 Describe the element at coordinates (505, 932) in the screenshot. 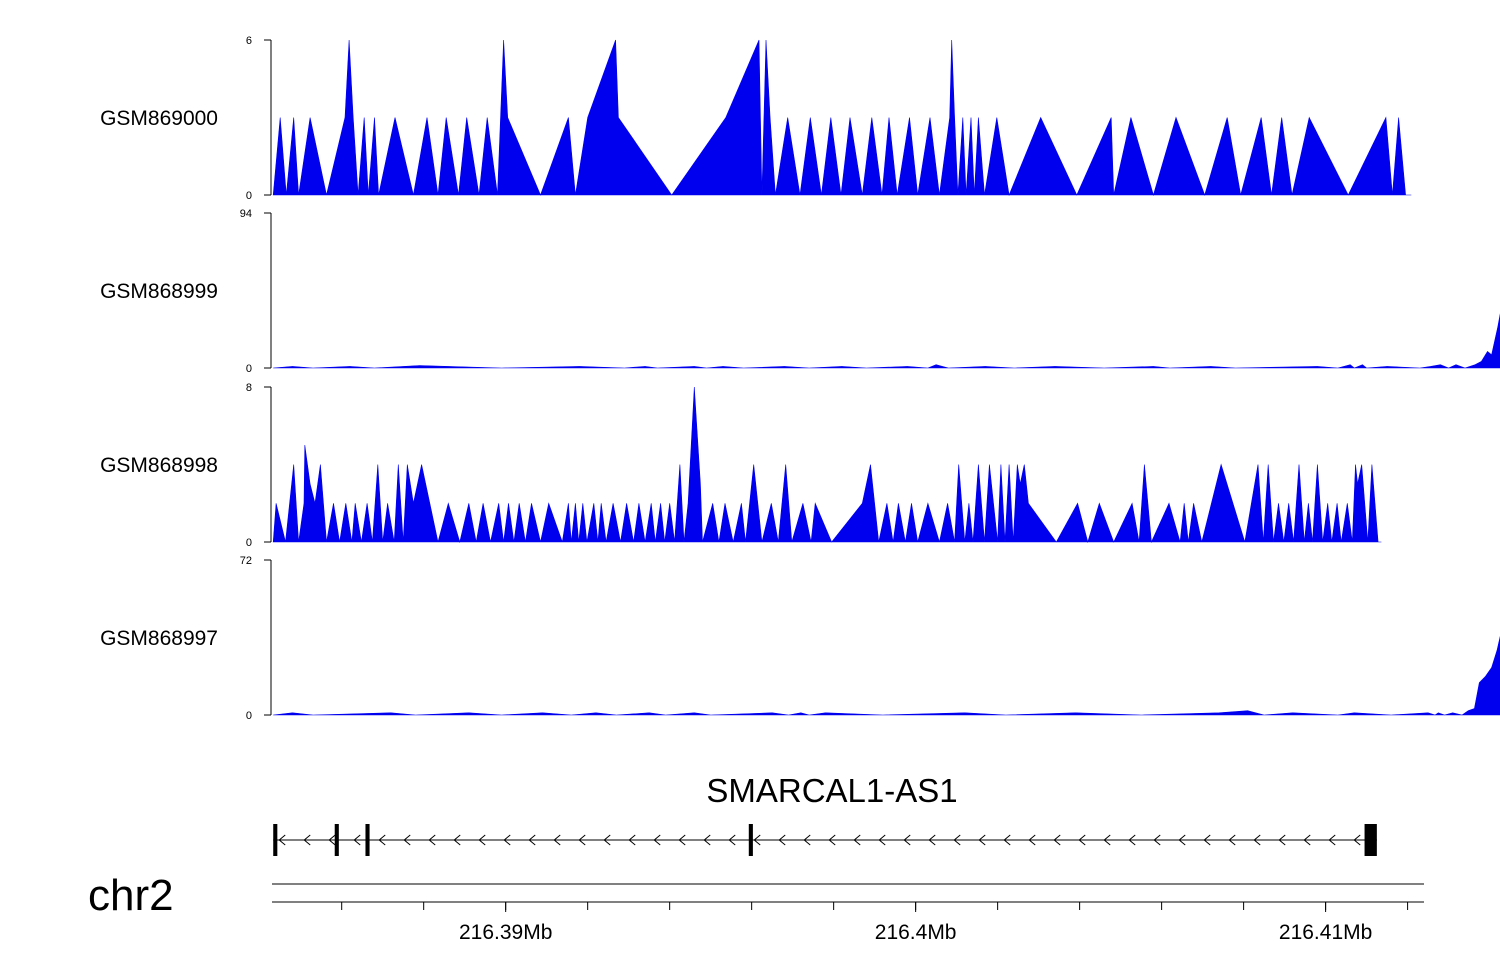

I see `x-tick-label: 216.39Mb` at that location.